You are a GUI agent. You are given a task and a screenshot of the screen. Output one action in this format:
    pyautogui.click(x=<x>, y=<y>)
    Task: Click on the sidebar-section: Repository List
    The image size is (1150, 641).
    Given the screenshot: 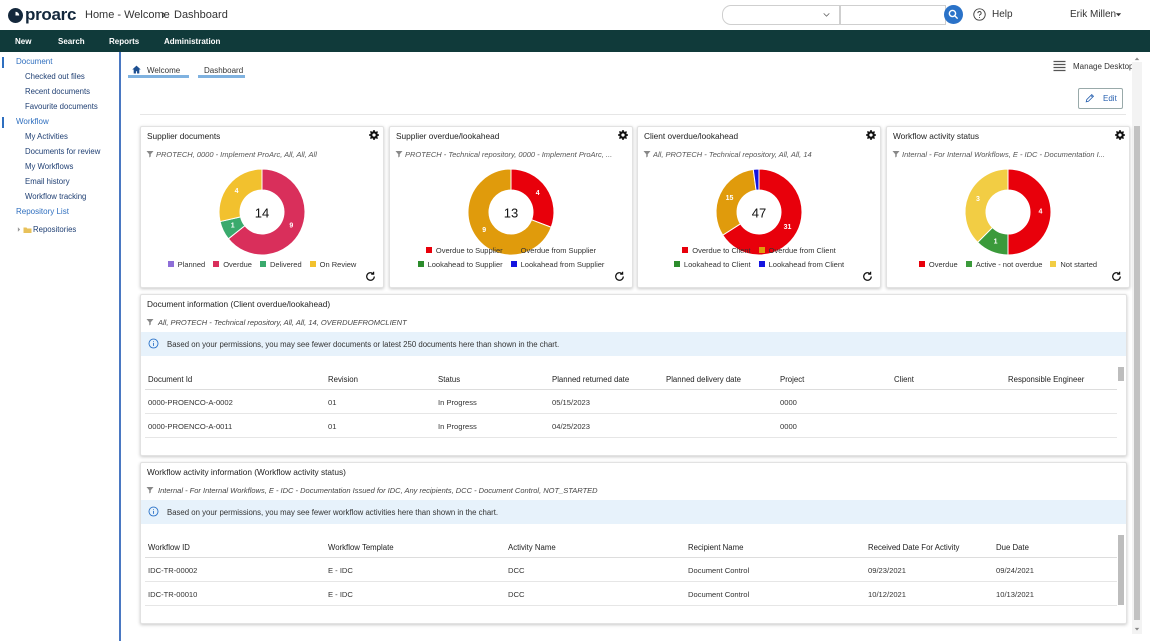 What is the action you would take?
    pyautogui.click(x=42, y=211)
    